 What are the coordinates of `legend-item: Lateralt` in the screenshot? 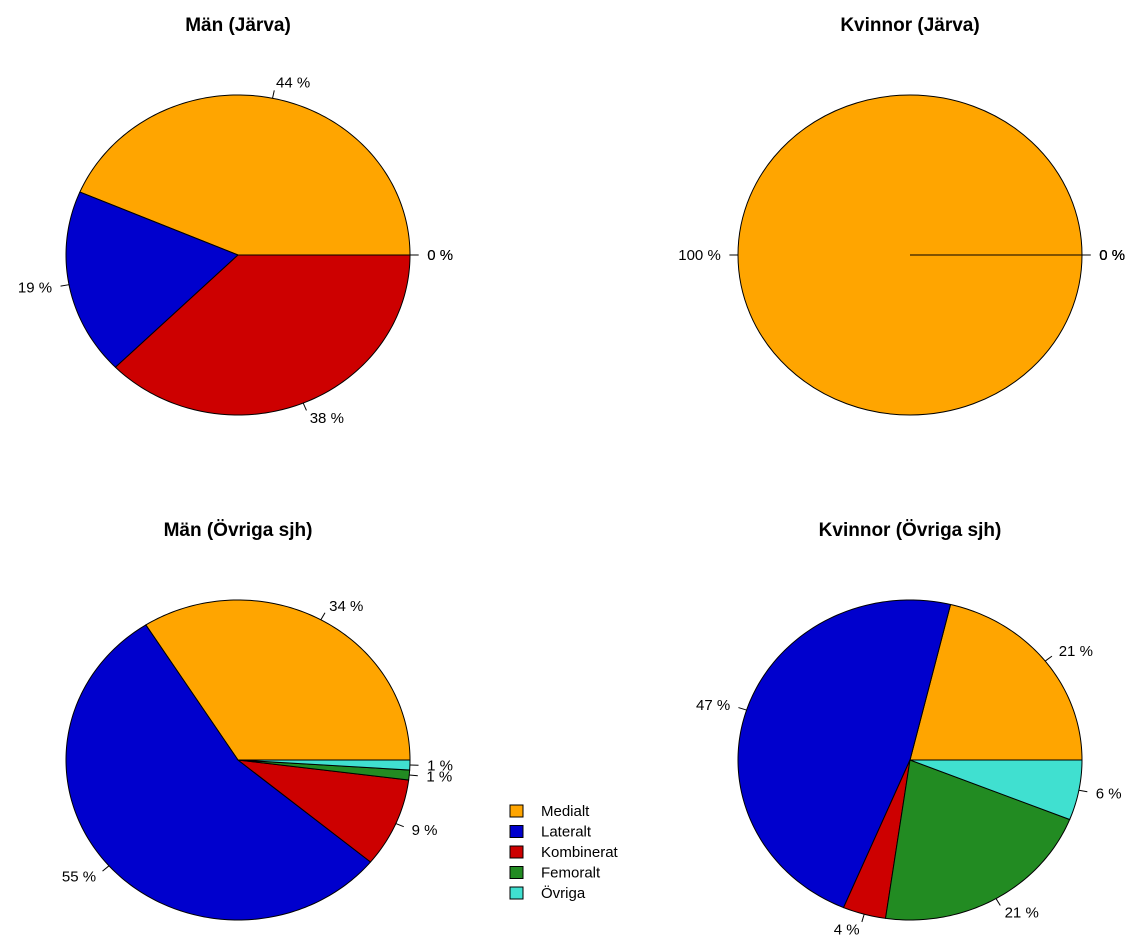 It's located at (550, 832).